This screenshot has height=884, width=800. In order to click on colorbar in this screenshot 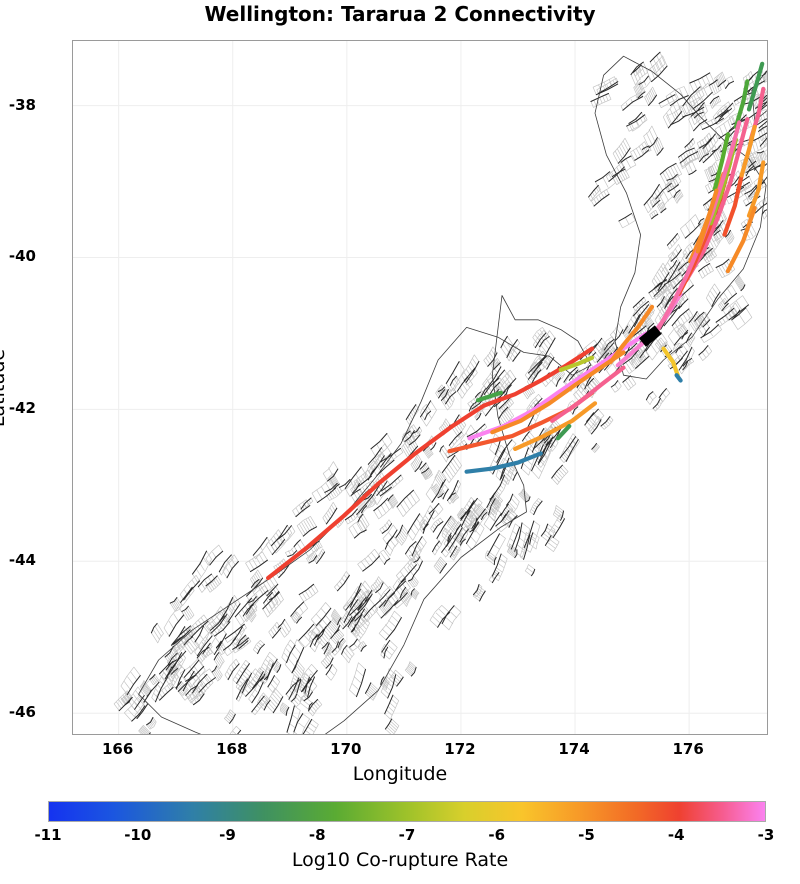, I will do `click(407, 811)`.